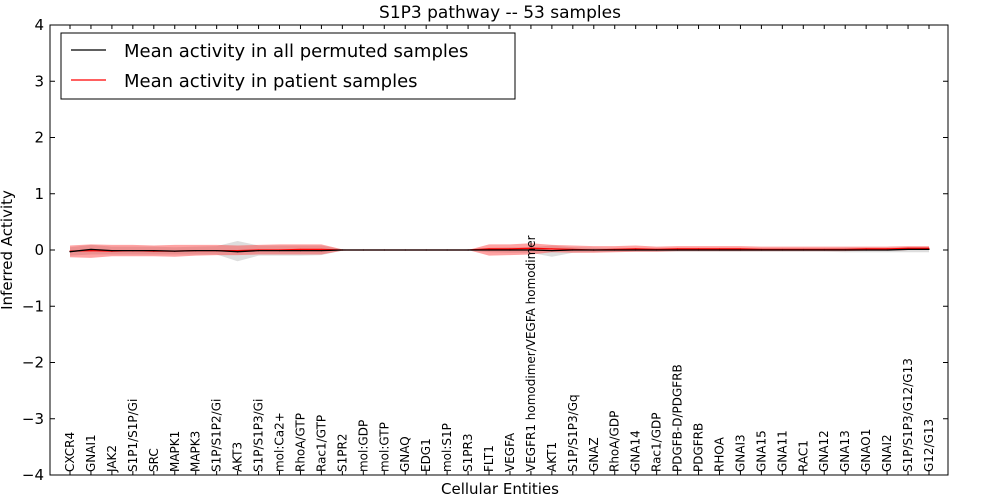 This screenshot has width=1000, height=500. What do you see at coordinates (929, 445) in the screenshot?
I see `category-label: G12/G13` at bounding box center [929, 445].